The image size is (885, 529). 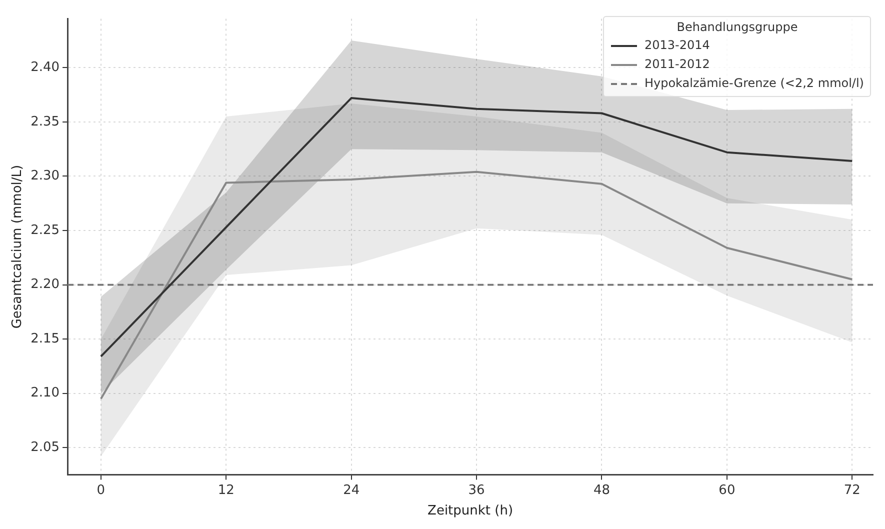 What do you see at coordinates (226, 490) in the screenshot?
I see `x-tick-label: 12` at bounding box center [226, 490].